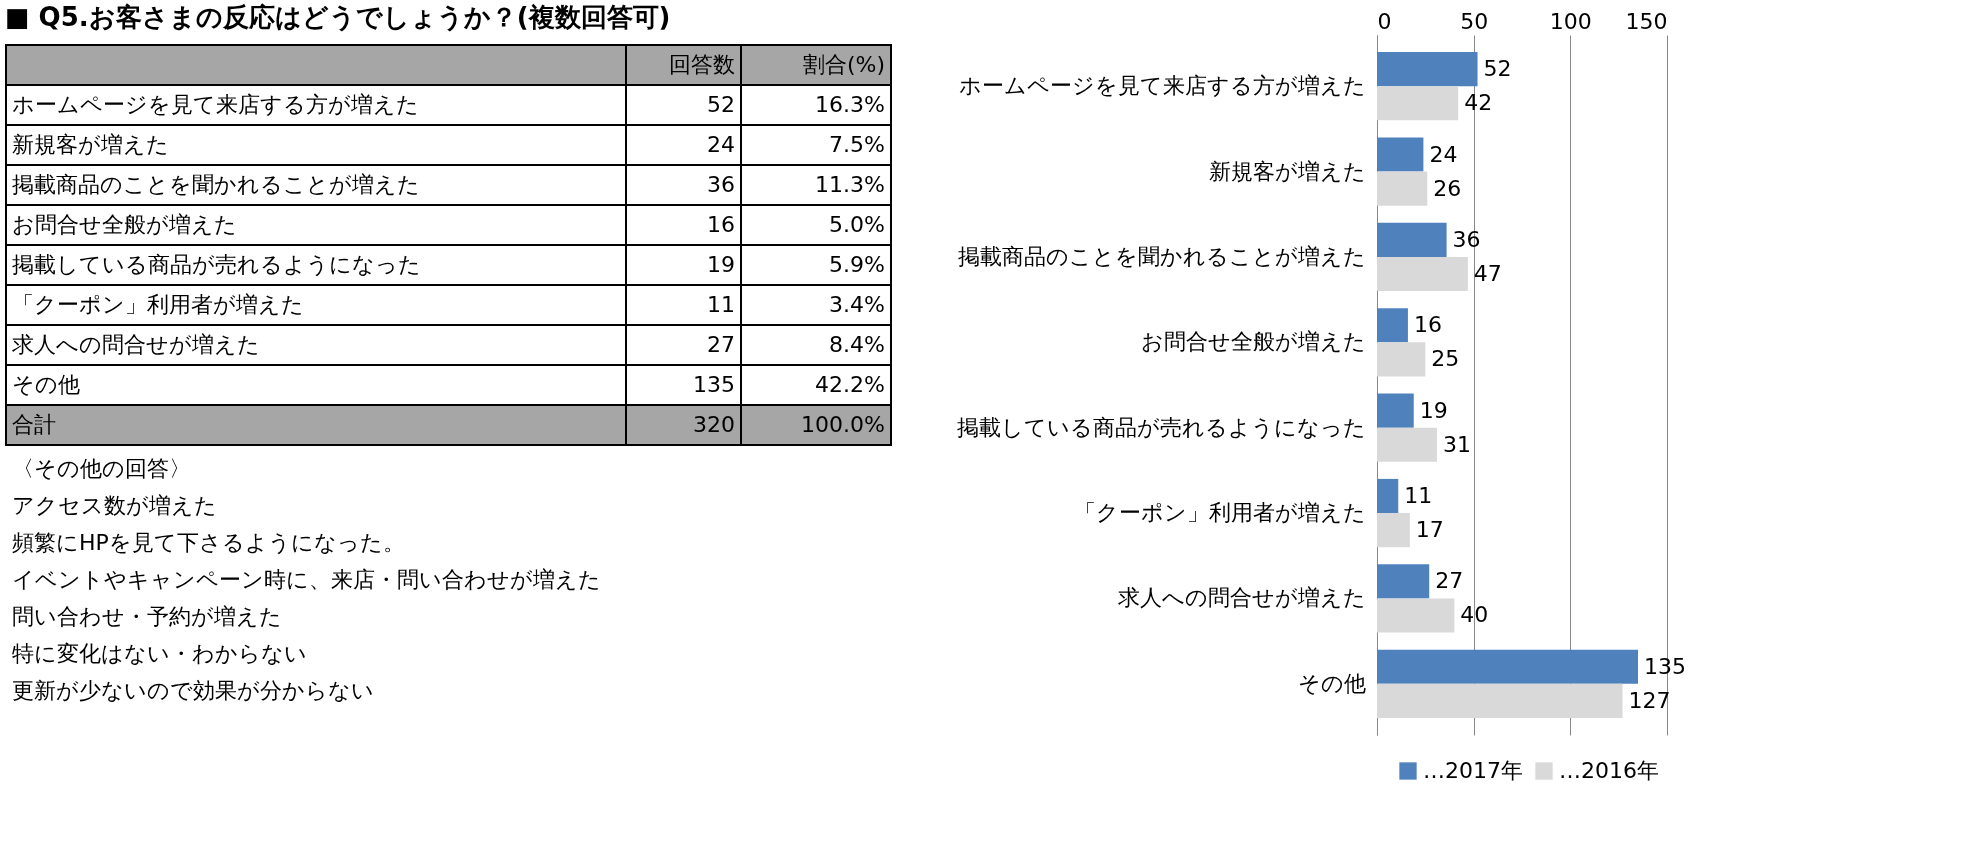 The height and width of the screenshot is (844, 1979). Describe the element at coordinates (101, 468) in the screenshot. I see `text: 〈その他の回答〉` at that location.